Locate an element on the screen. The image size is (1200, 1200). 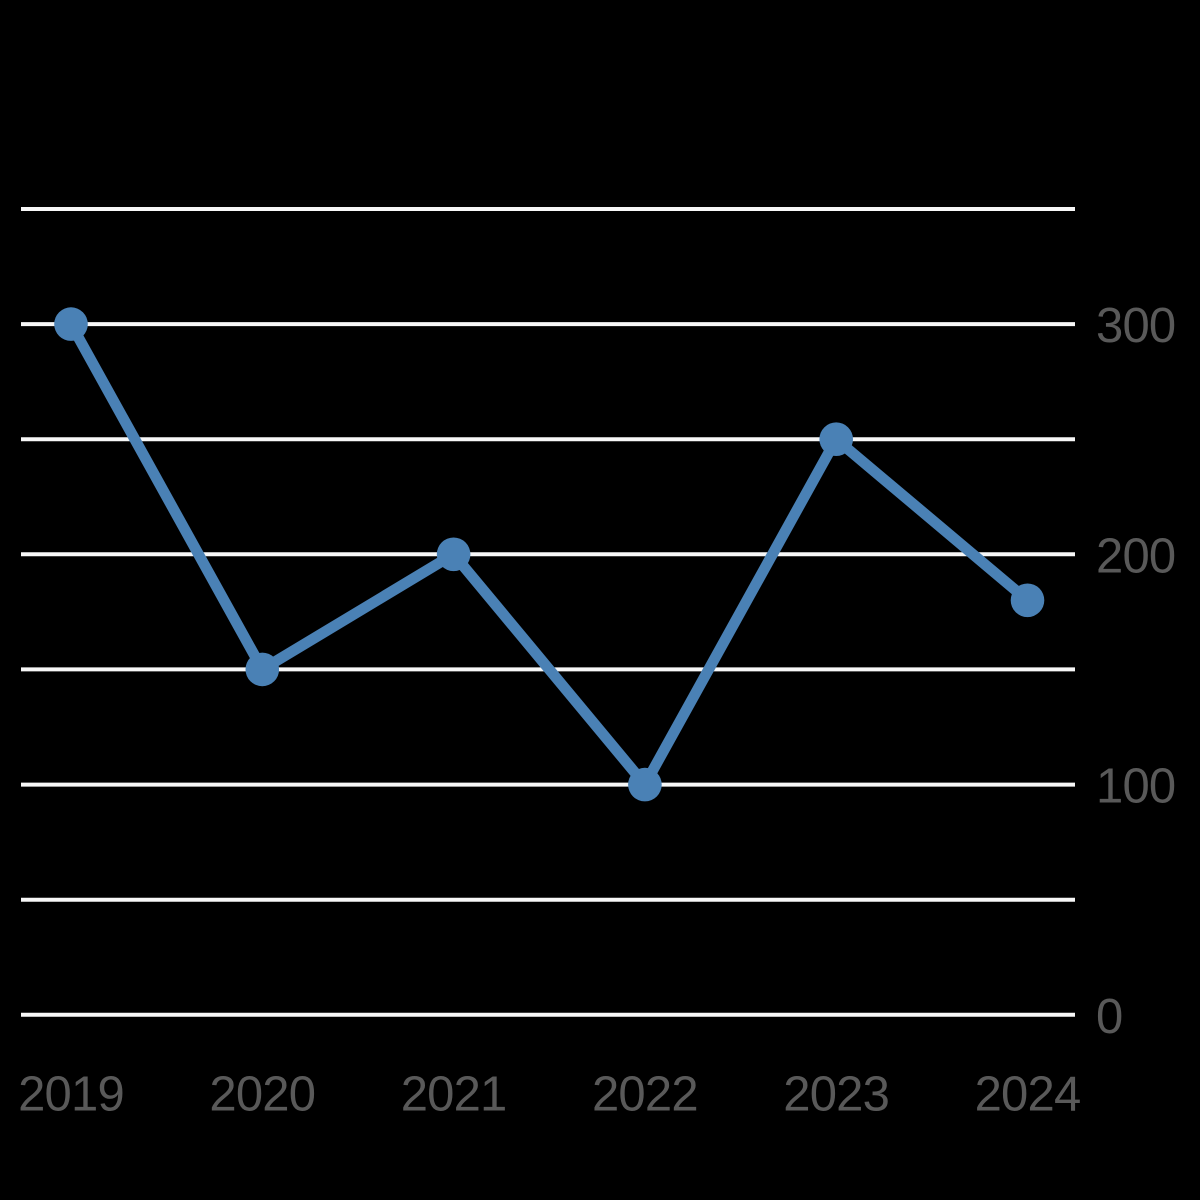
svg-text: 100 is located at coordinates (1135, 787).